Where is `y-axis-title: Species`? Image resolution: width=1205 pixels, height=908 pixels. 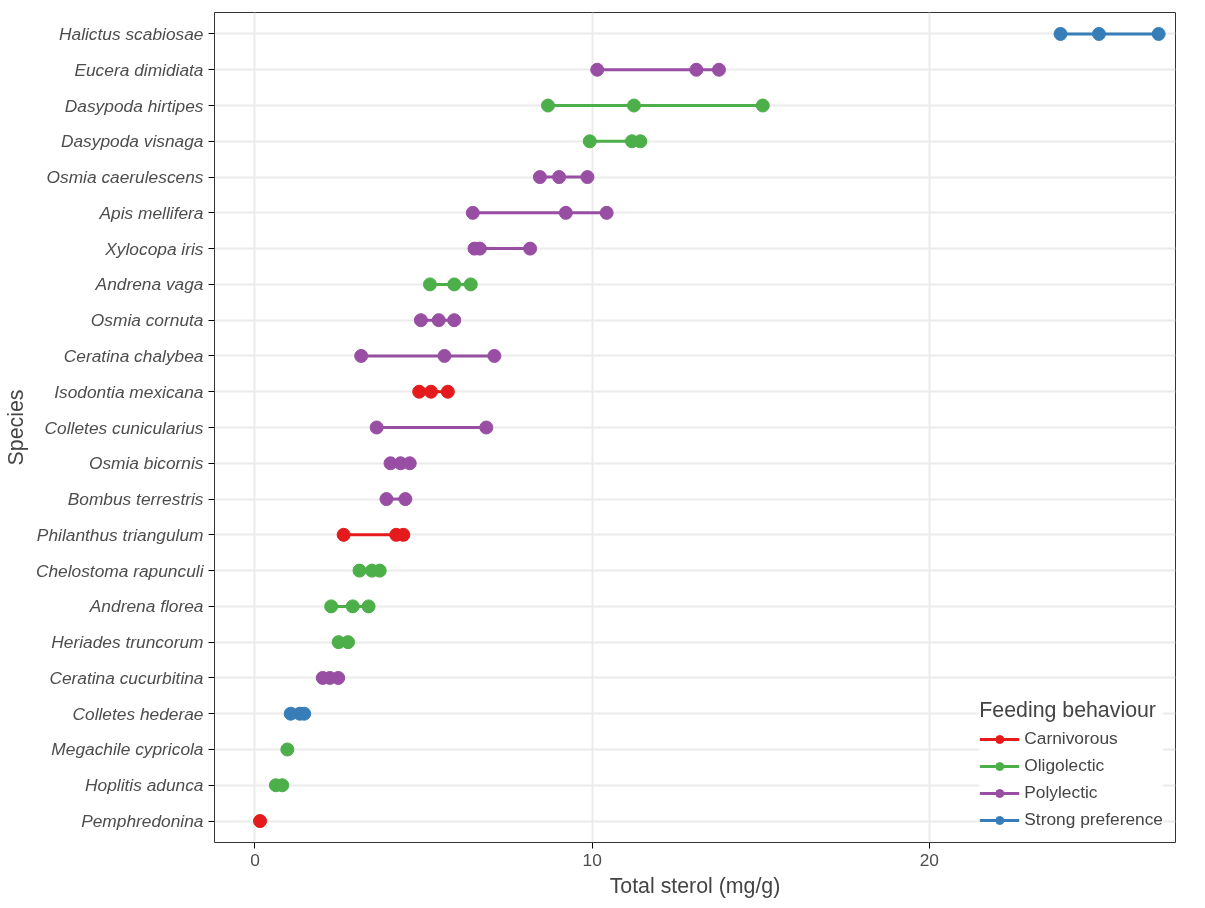
y-axis-title: Species is located at coordinates (15, 427).